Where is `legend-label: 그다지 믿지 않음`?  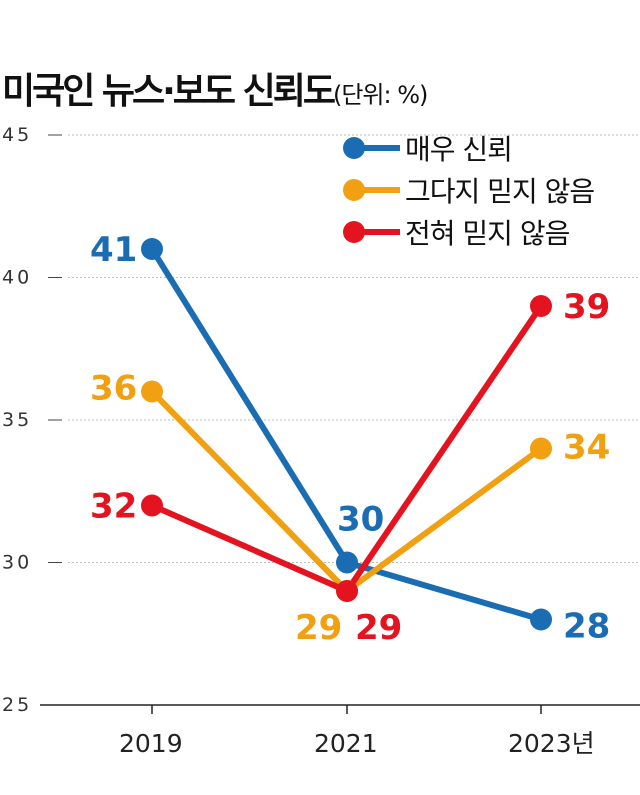
legend-label: 그다지 믿지 않음 is located at coordinates (499, 191).